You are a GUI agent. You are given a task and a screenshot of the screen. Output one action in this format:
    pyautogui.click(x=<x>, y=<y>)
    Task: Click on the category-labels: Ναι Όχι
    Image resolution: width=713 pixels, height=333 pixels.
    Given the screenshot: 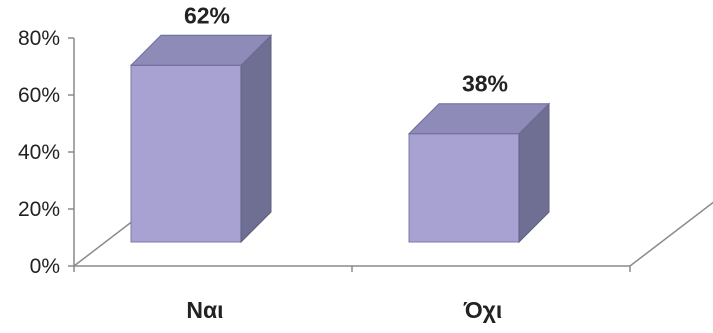 What is the action you would take?
    pyautogui.click(x=344, y=310)
    